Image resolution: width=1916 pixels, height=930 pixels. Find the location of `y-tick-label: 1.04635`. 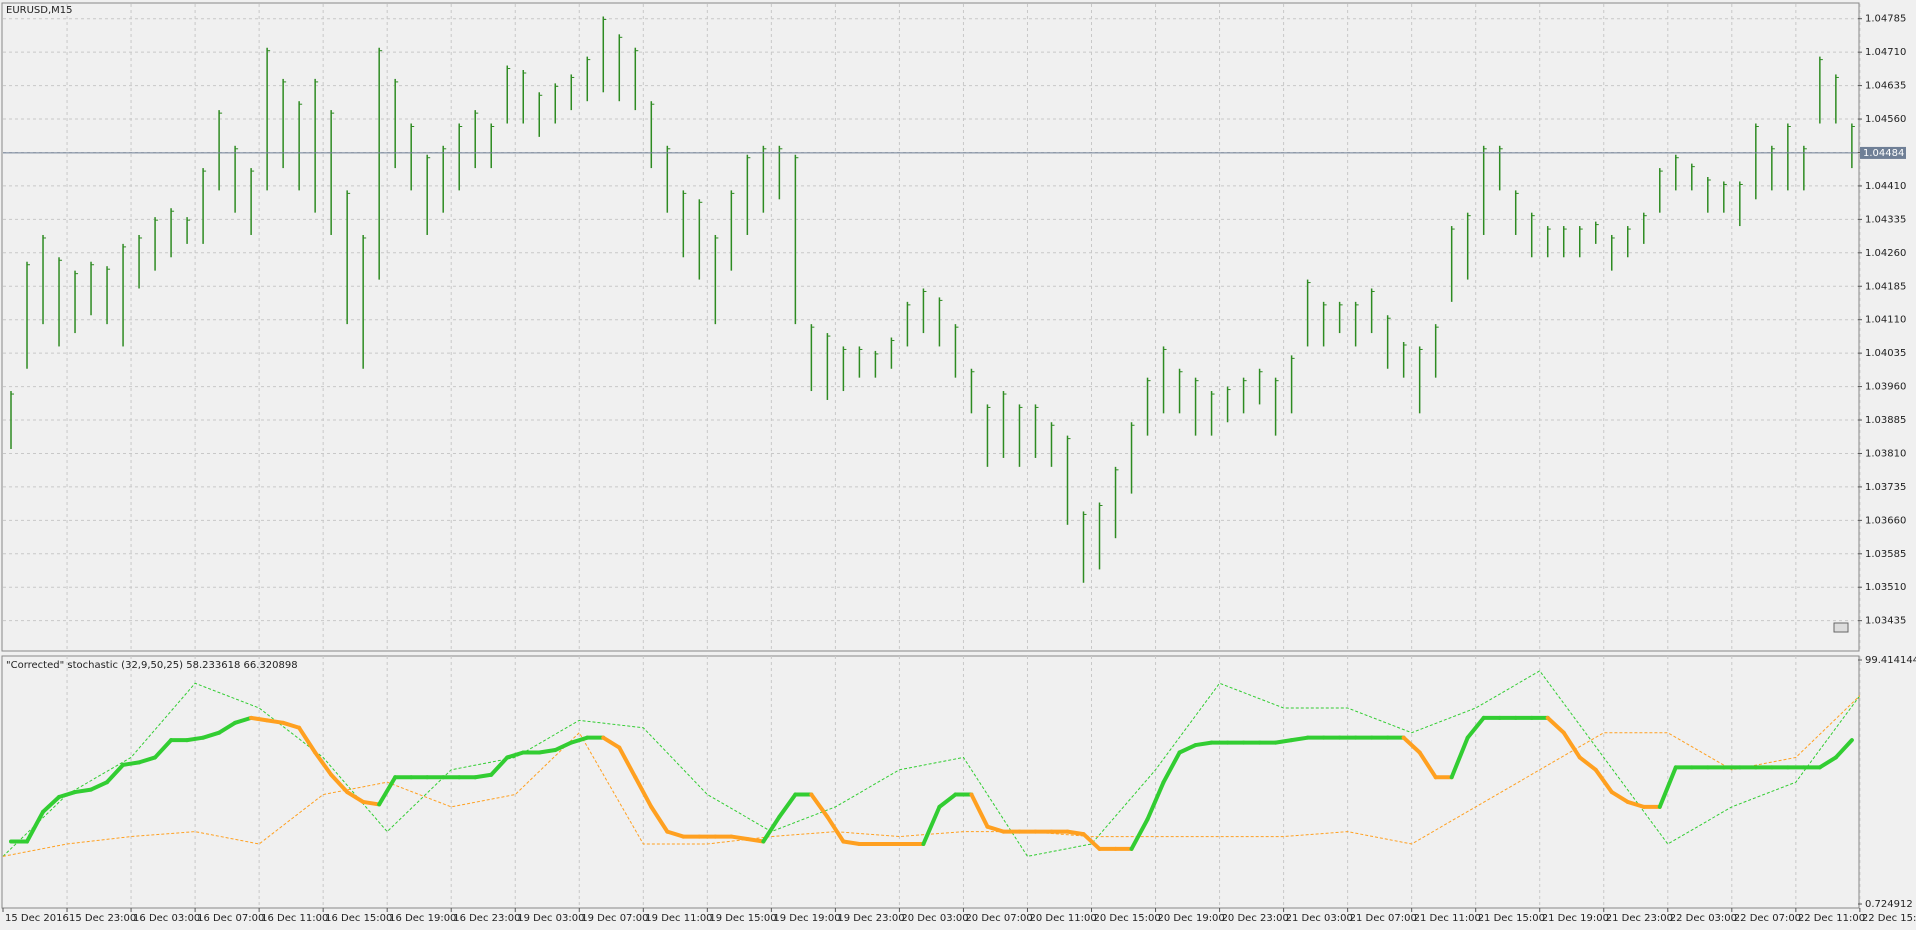

y-tick-label: 1.04635 is located at coordinates (1885, 86).